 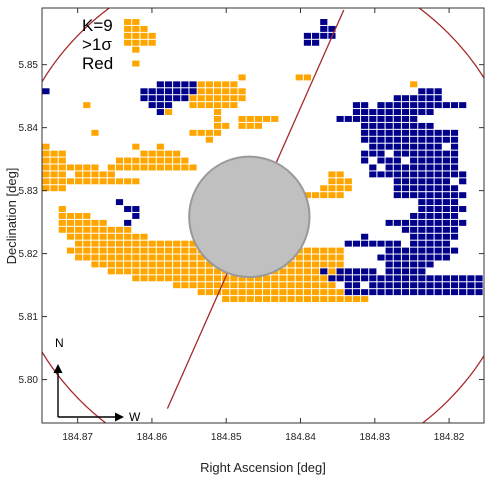 I want to click on x-tick-label: 184.82, so click(x=449, y=437).